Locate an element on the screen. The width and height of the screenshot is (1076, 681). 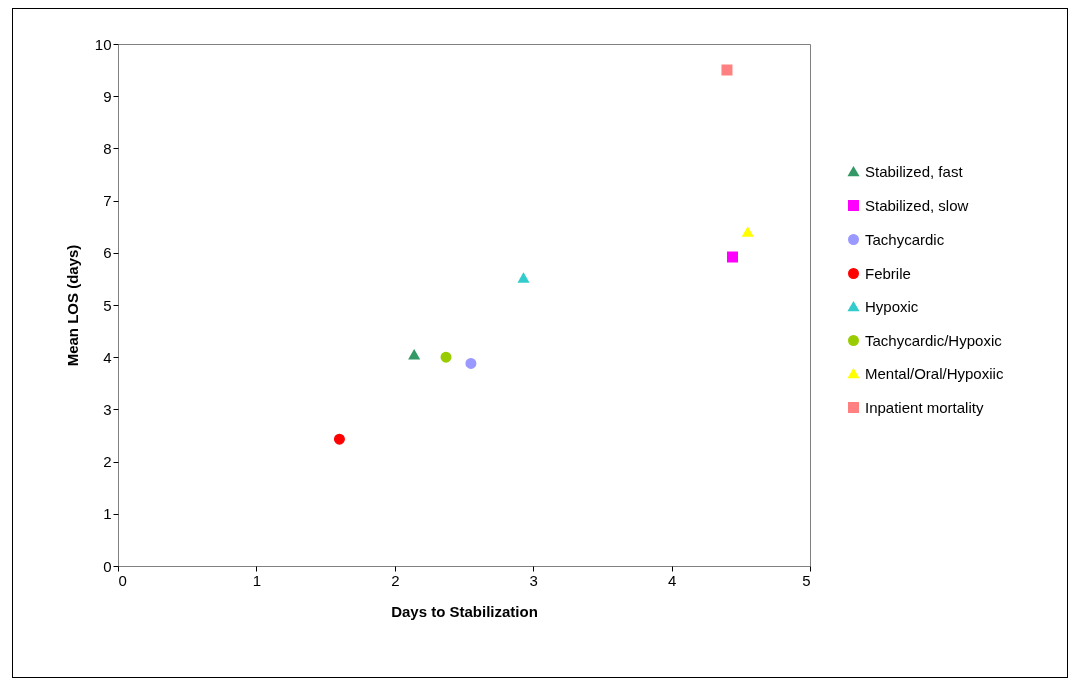
y-tick-label: 8 is located at coordinates (107, 148).